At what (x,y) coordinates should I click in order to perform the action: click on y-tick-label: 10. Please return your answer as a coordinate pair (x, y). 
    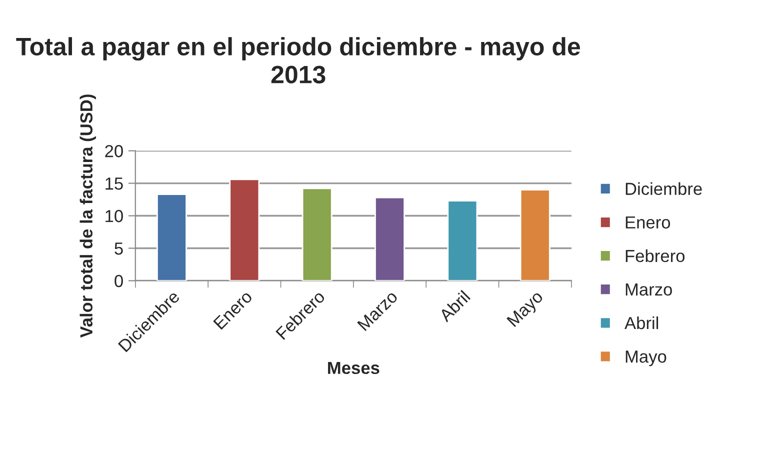
    Looking at the image, I should click on (114, 216).